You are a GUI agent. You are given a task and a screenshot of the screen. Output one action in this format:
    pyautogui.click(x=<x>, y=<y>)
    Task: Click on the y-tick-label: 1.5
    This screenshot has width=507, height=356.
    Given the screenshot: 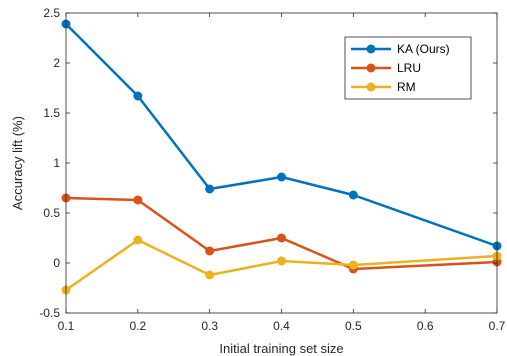 What is the action you would take?
    pyautogui.click(x=51, y=113)
    